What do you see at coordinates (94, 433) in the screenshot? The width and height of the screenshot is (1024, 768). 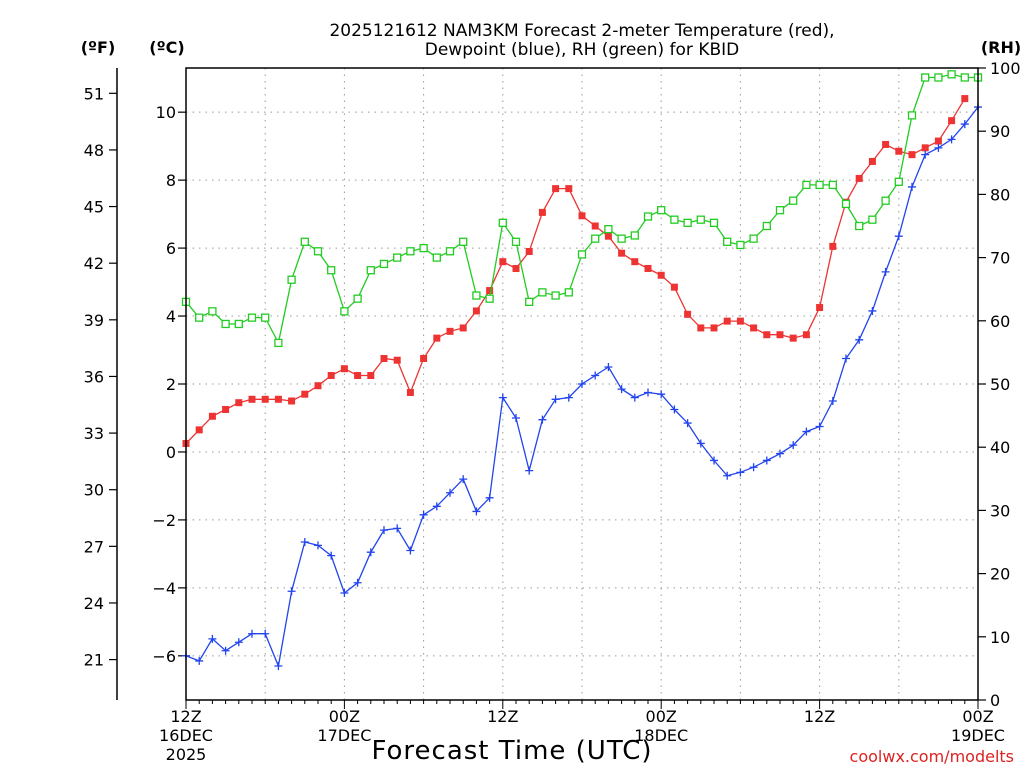 I see `fahrenheit-tick-label: 33` at bounding box center [94, 433].